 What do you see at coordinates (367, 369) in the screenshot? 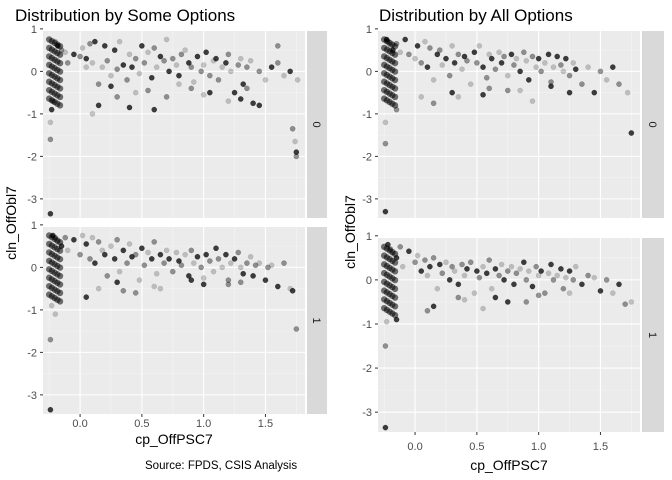
I see `y-tick-label: -2` at bounding box center [367, 369].